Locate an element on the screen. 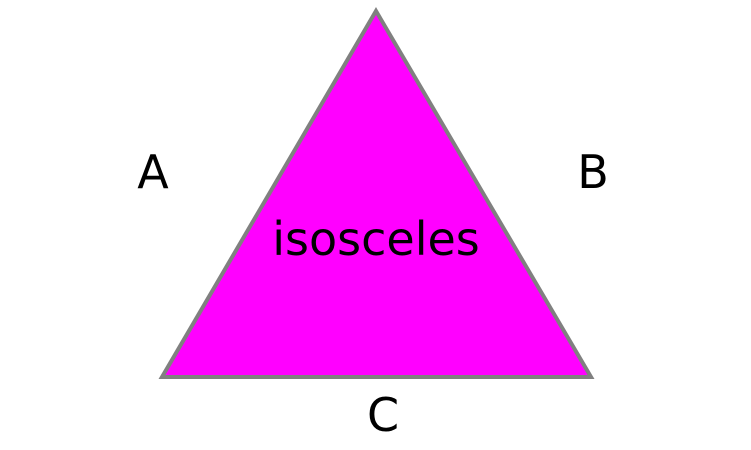 The width and height of the screenshot is (751, 450). side-label-c: C is located at coordinates (383, 415).